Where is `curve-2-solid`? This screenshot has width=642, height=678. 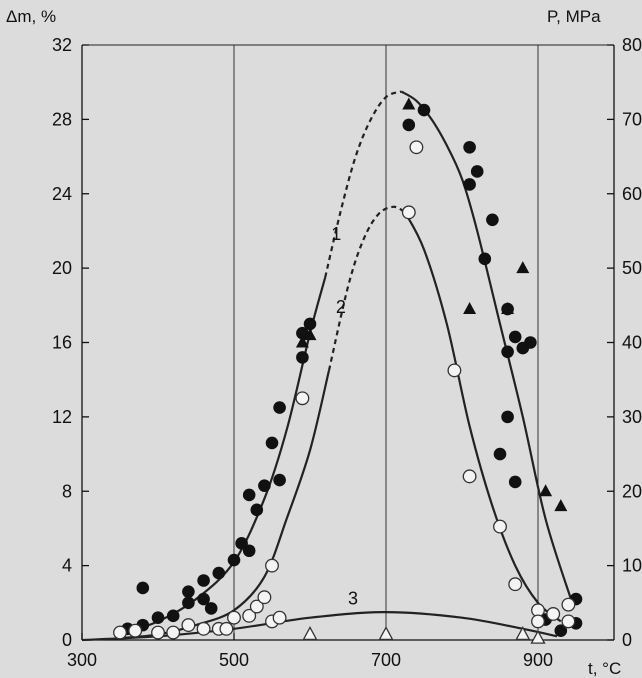
curve-2-solid is located at coordinates (225, 505).